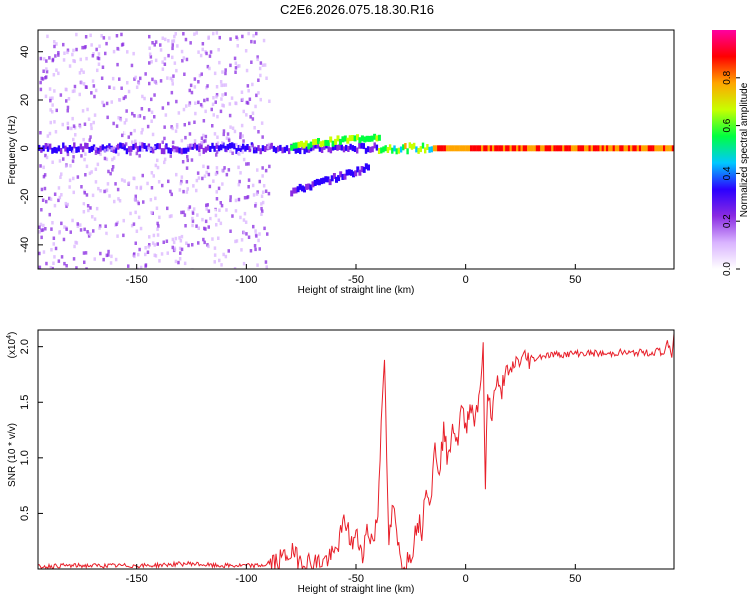 Image resolution: width=750 pixels, height=600 pixels. What do you see at coordinates (727, 125) in the screenshot?
I see `colorbar-tick-label: 0.6` at bounding box center [727, 125].